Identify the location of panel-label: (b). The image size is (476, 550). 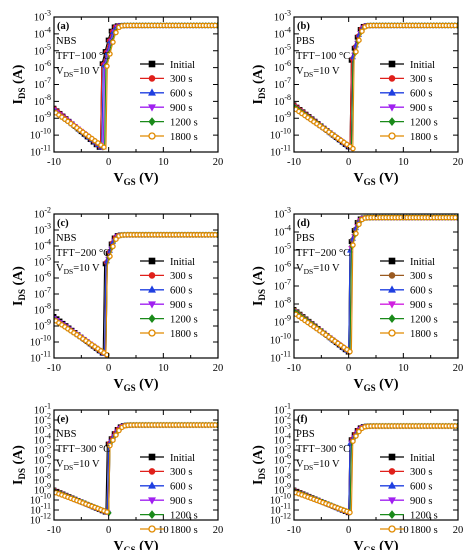
(303, 26).